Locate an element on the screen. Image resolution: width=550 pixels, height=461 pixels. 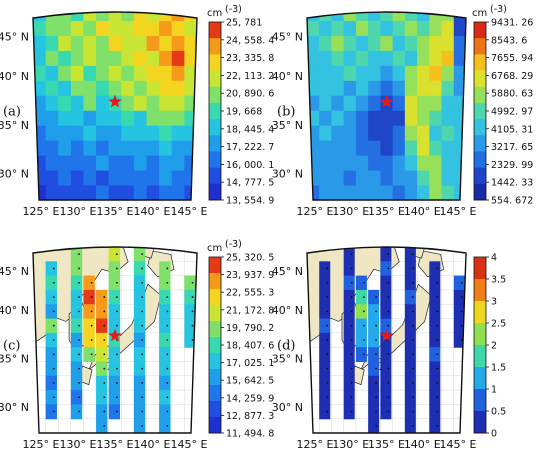
colorbar-tick-label: 3 is located at coordinates (494, 302).